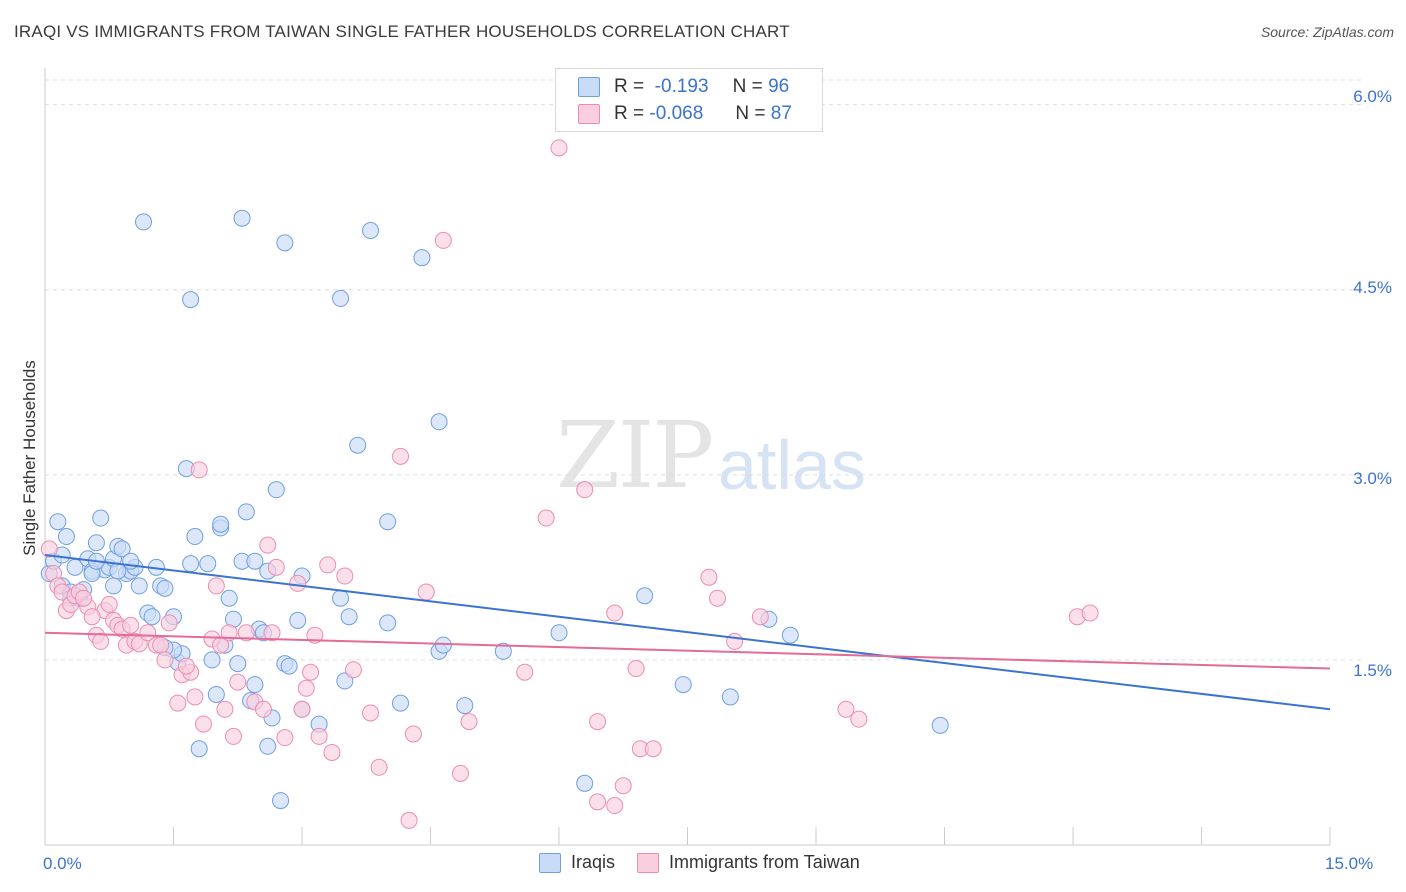  What do you see at coordinates (593, 862) in the screenshot?
I see `legend-label-iraqis: Iraqis` at bounding box center [593, 862].